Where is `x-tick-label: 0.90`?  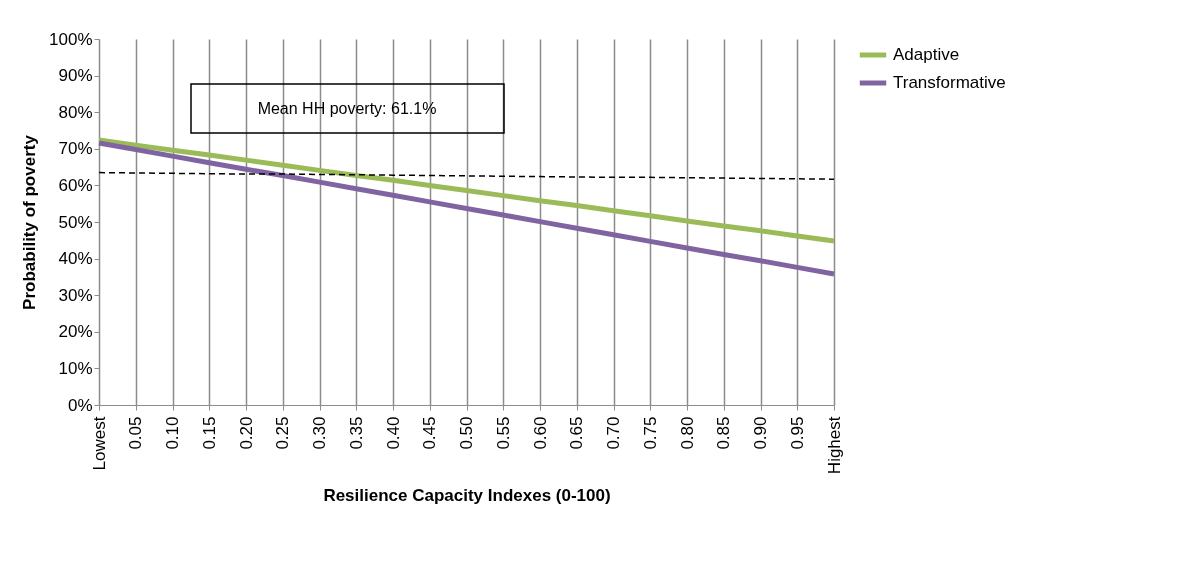
x-tick-label: 0.90 is located at coordinates (760, 433).